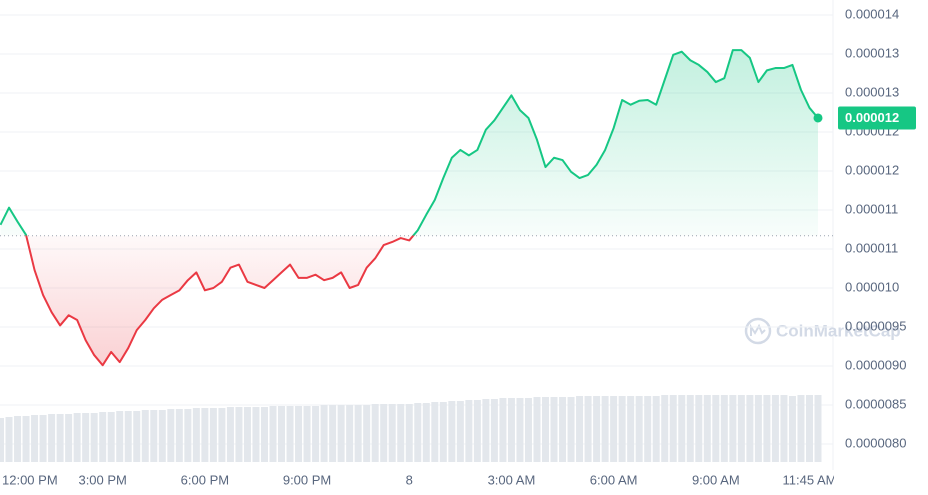 Image resolution: width=928 pixels, height=495 pixels. What do you see at coordinates (872, 117) in the screenshot?
I see `price-badge-label: 0.000012` at bounding box center [872, 117].